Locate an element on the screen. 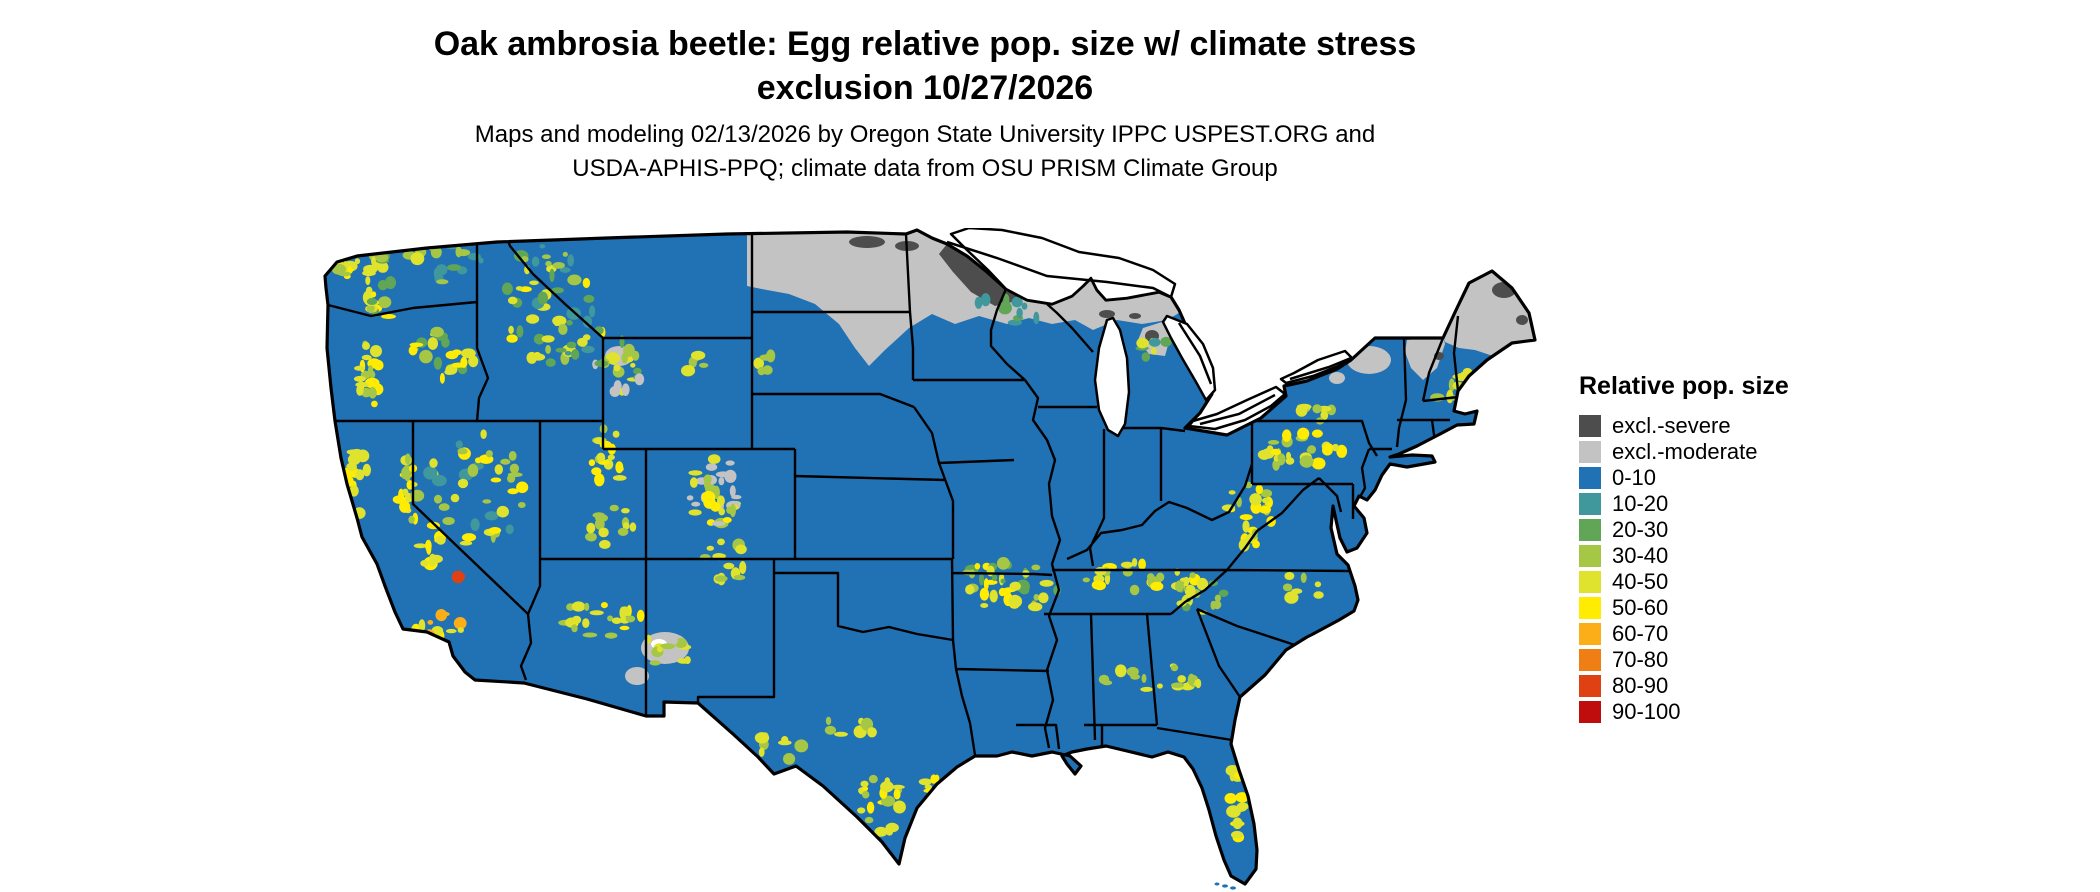  legend-item-label: 20-30 is located at coordinates (1640, 529).